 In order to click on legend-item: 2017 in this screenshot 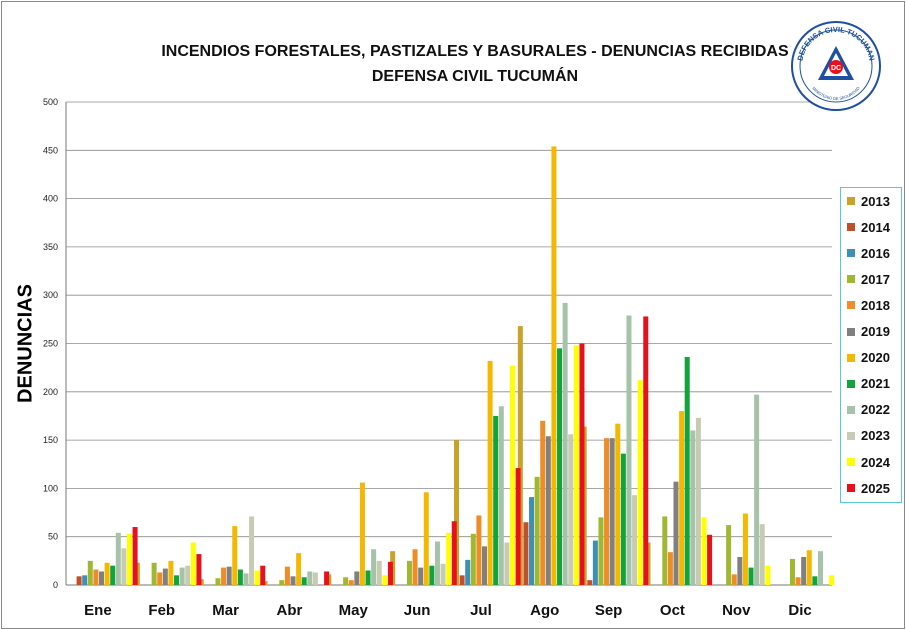, I will do `click(868, 279)`.